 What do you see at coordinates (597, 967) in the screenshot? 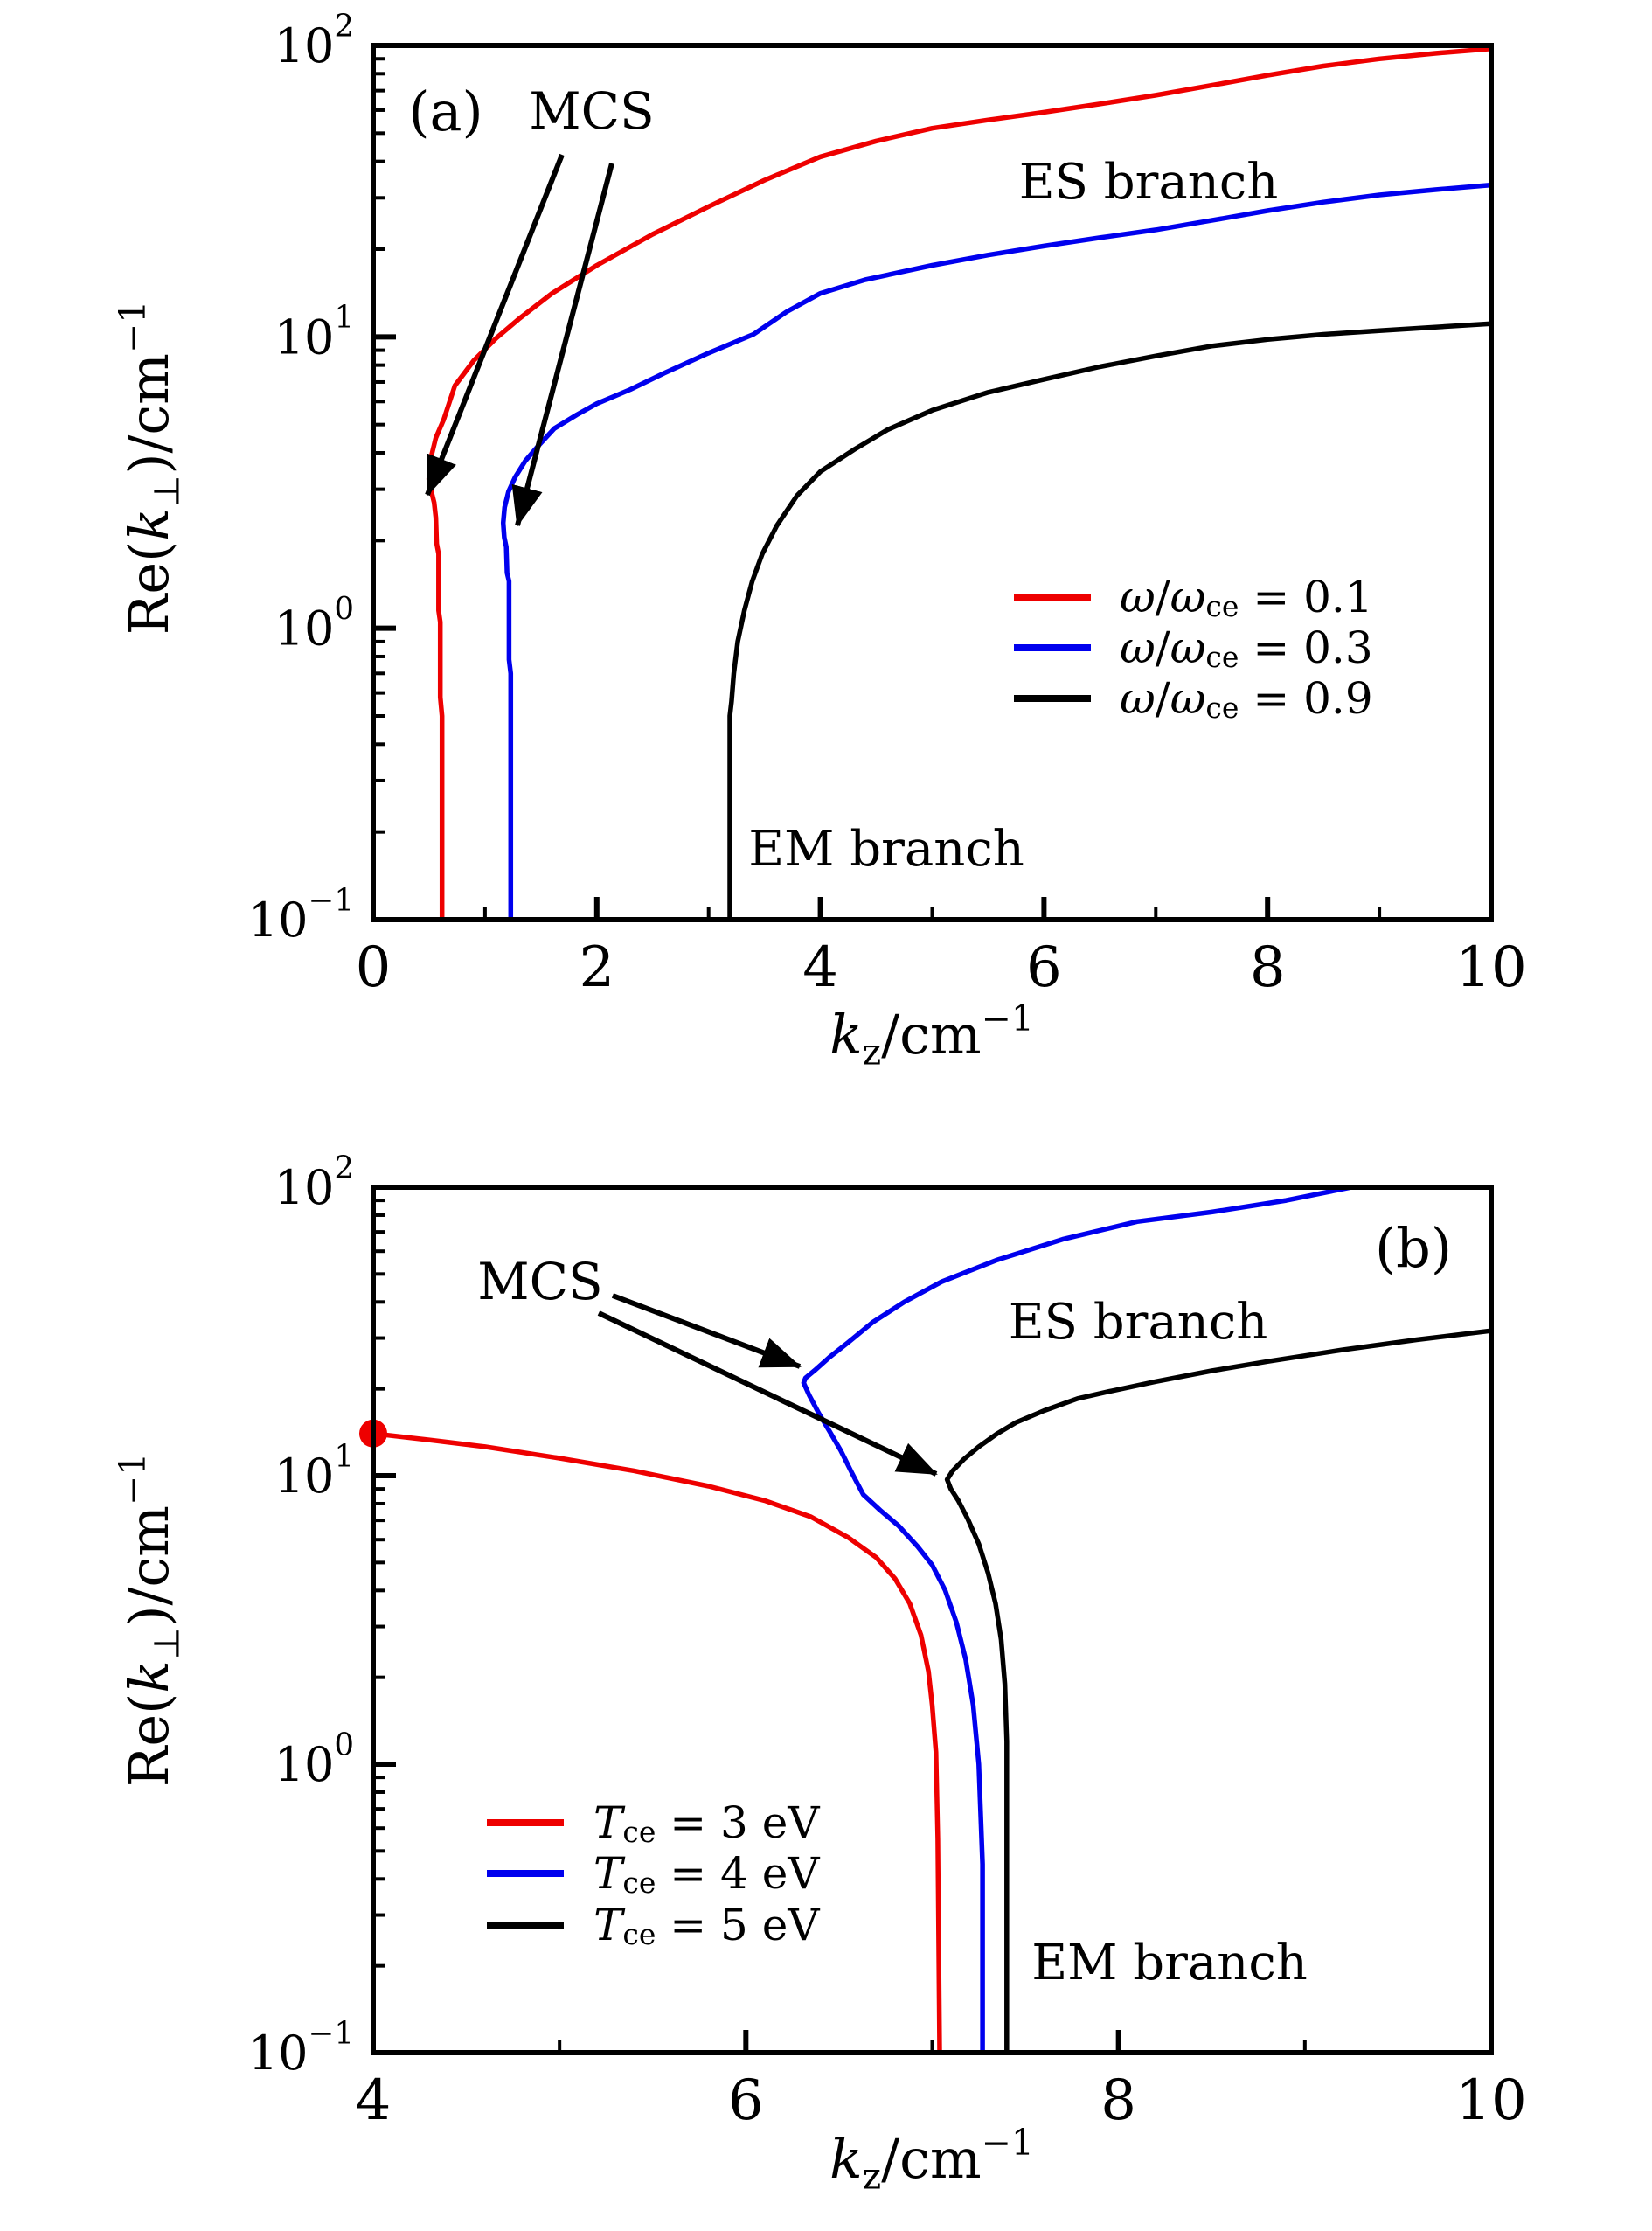
I see `x-tick-label: 2` at bounding box center [597, 967].